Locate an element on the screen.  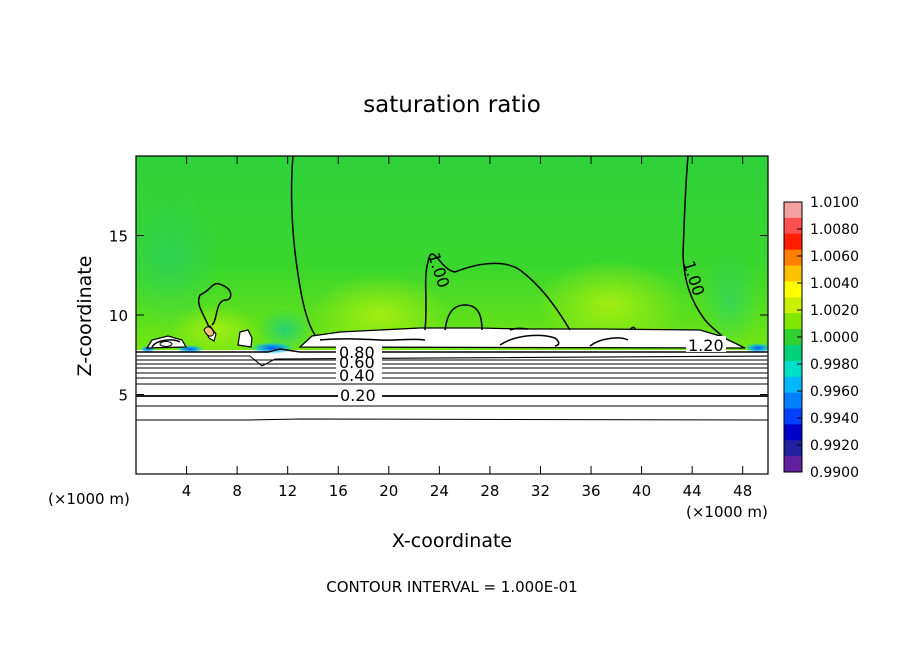
y-tick-label: 10 is located at coordinates (118, 316).